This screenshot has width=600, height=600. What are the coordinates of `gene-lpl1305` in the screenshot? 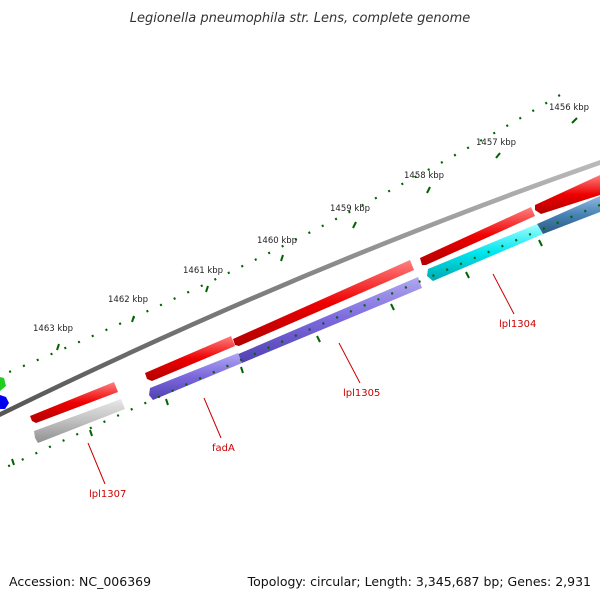 It's located at (329, 320).